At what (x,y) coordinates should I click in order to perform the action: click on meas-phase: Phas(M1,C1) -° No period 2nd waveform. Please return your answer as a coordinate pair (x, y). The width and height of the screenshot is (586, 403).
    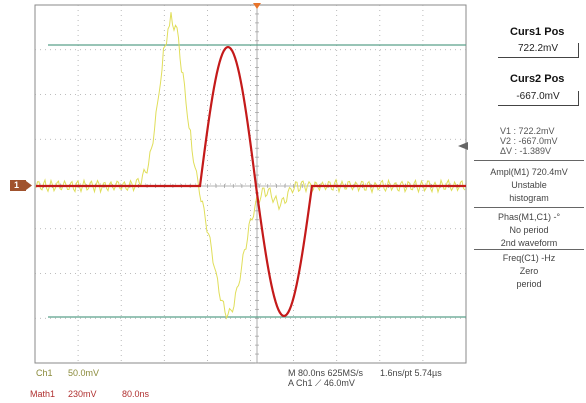
    Looking at the image, I should click on (529, 230).